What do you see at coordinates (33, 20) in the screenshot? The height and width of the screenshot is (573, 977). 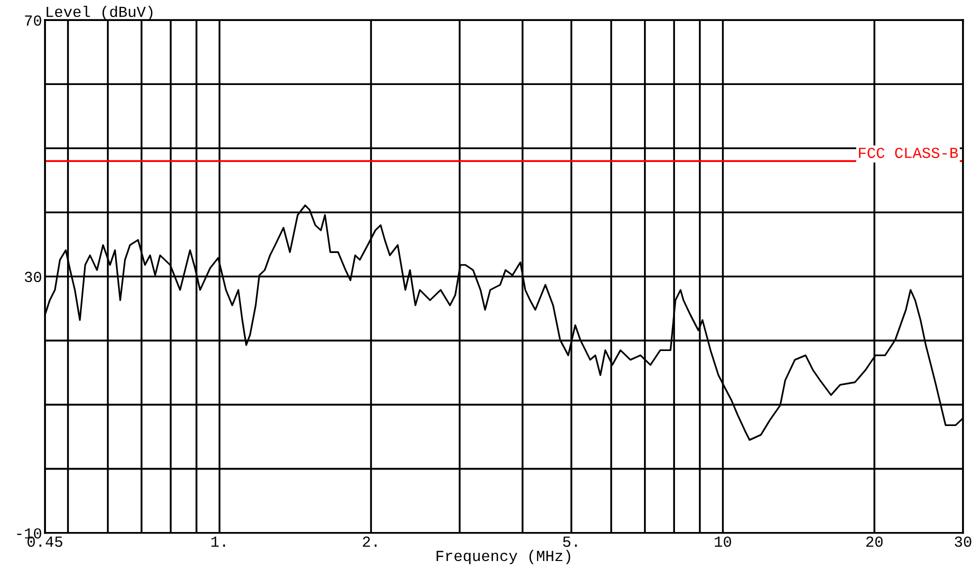 I see `y-tick-label: 70` at bounding box center [33, 20].